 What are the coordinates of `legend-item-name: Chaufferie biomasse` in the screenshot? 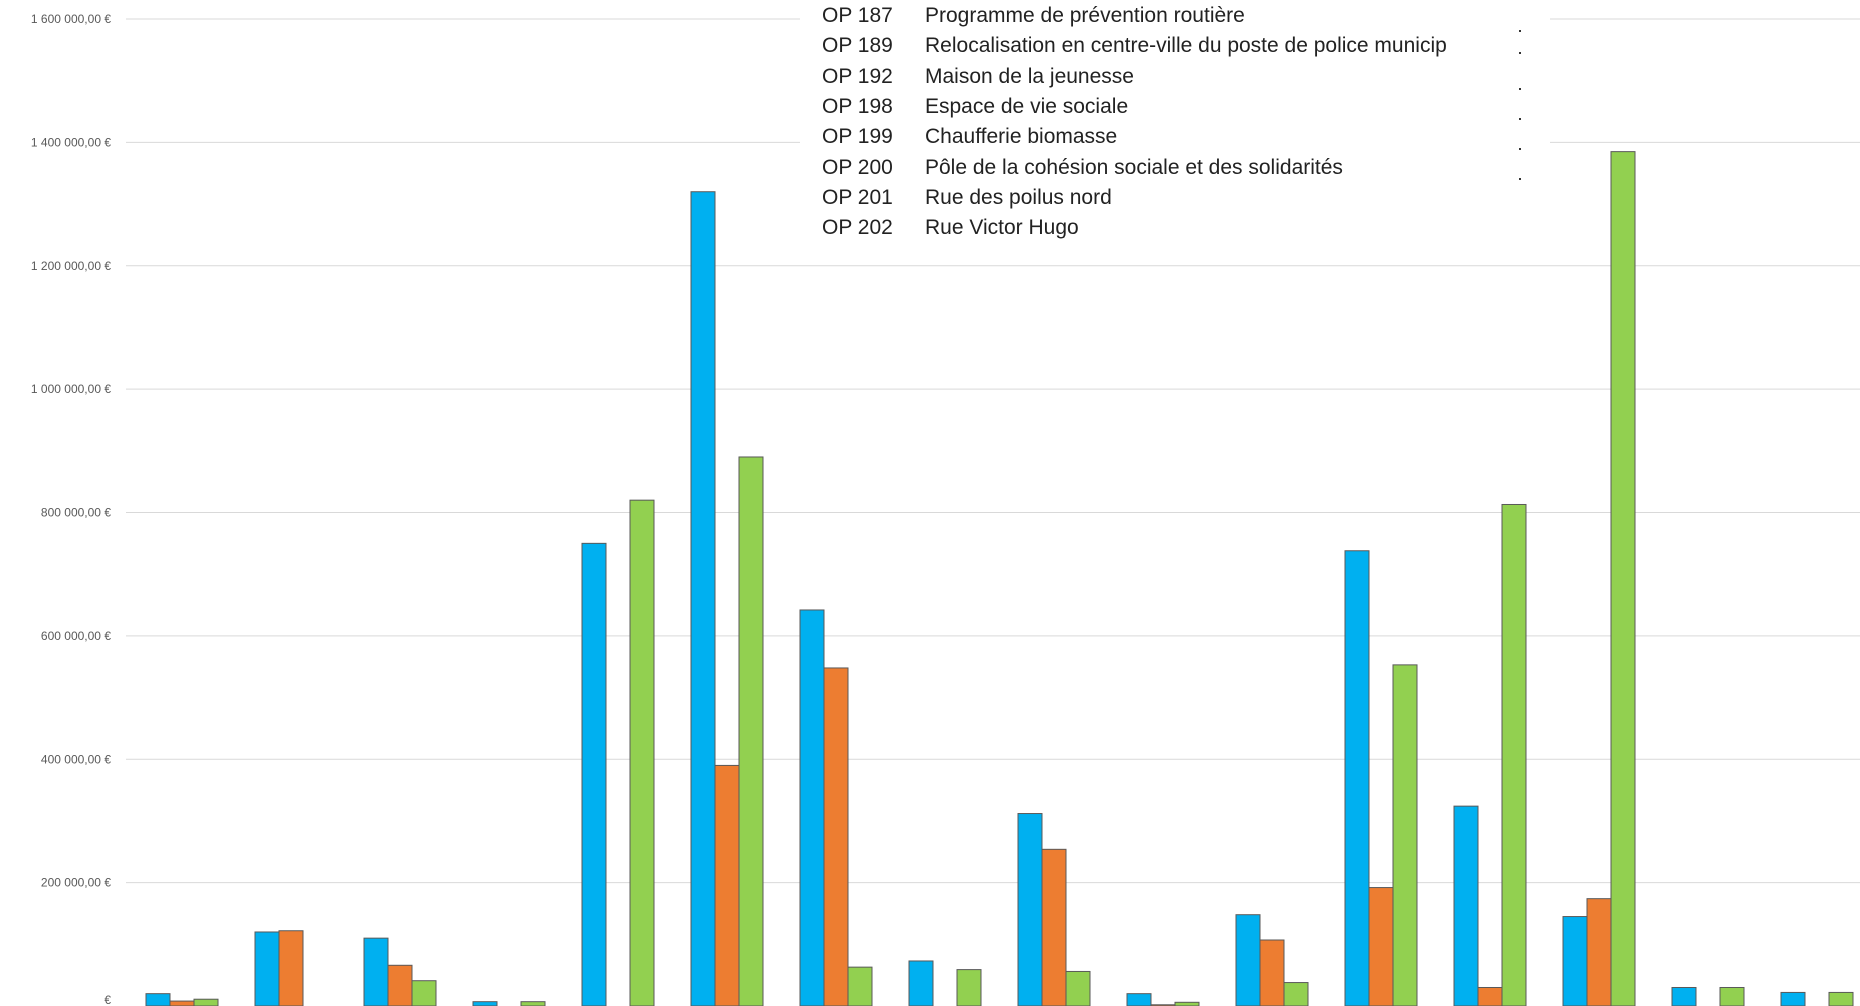 It's located at (1021, 137).